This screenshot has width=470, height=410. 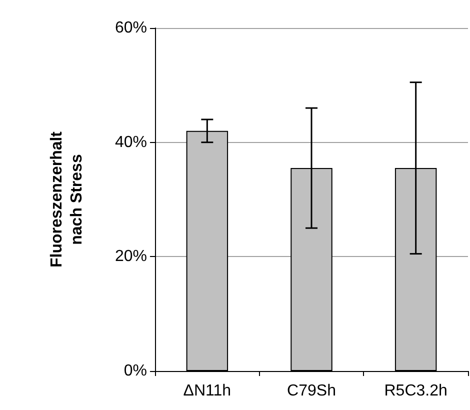 I want to click on x-tick-label: C79Sh, so click(x=311, y=391).